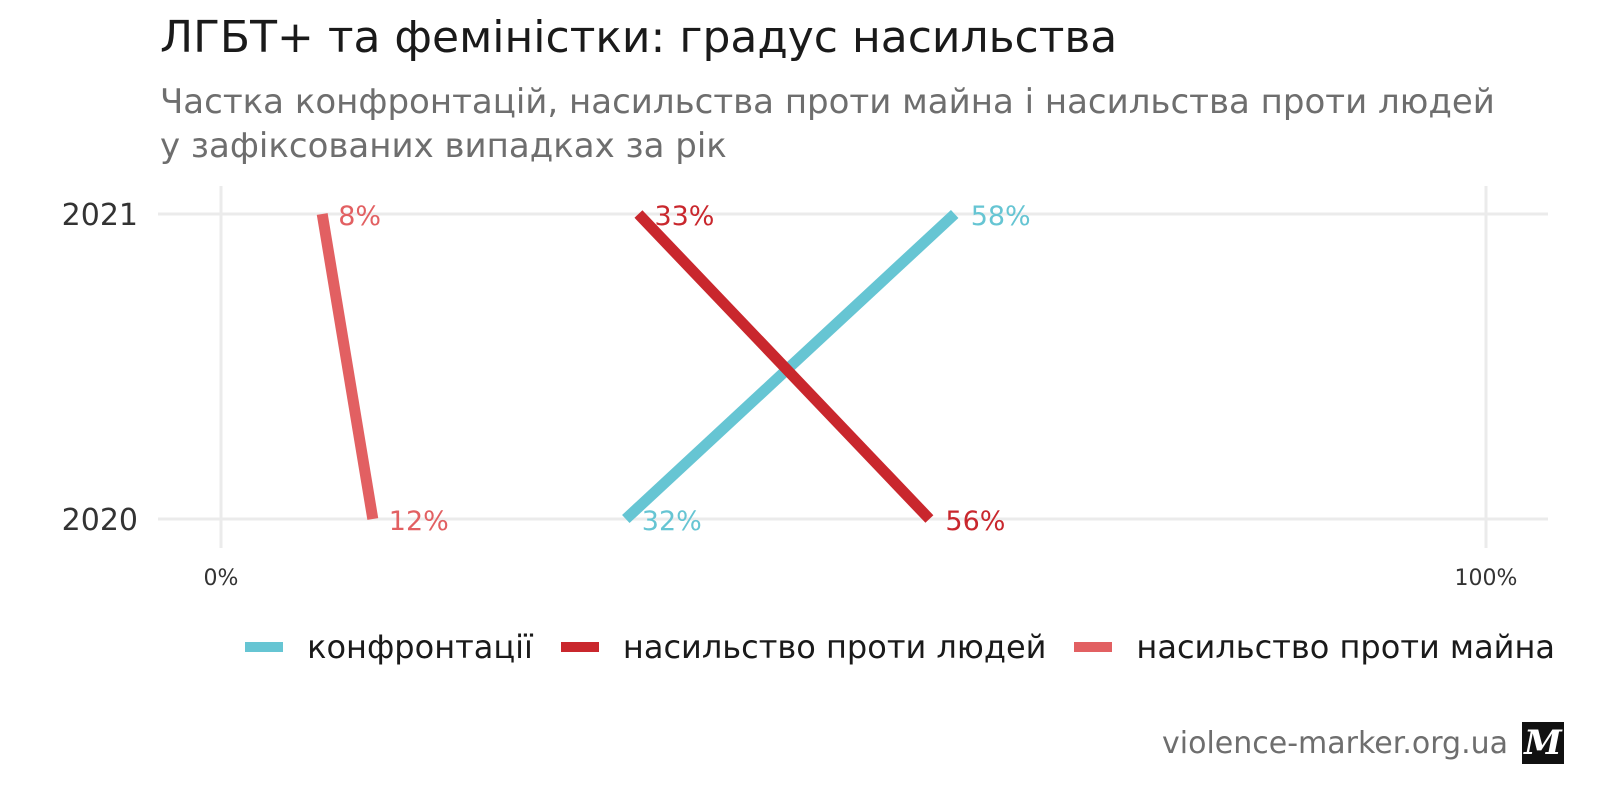 This screenshot has width=1600, height=800. I want to click on data-label: 32%, so click(672, 521).